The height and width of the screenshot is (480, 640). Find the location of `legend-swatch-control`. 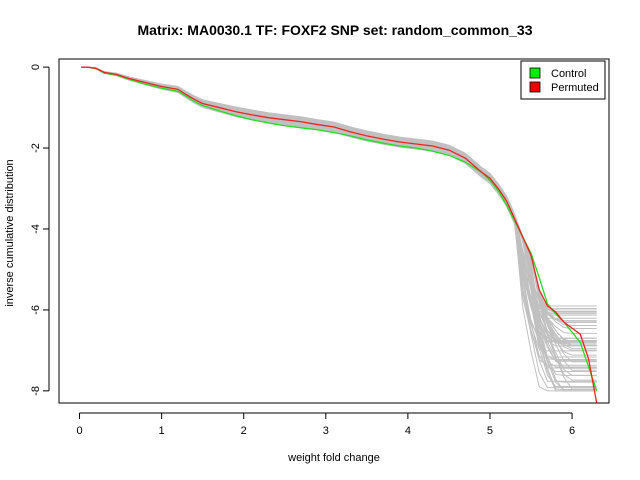

legend-swatch-control is located at coordinates (535, 73).